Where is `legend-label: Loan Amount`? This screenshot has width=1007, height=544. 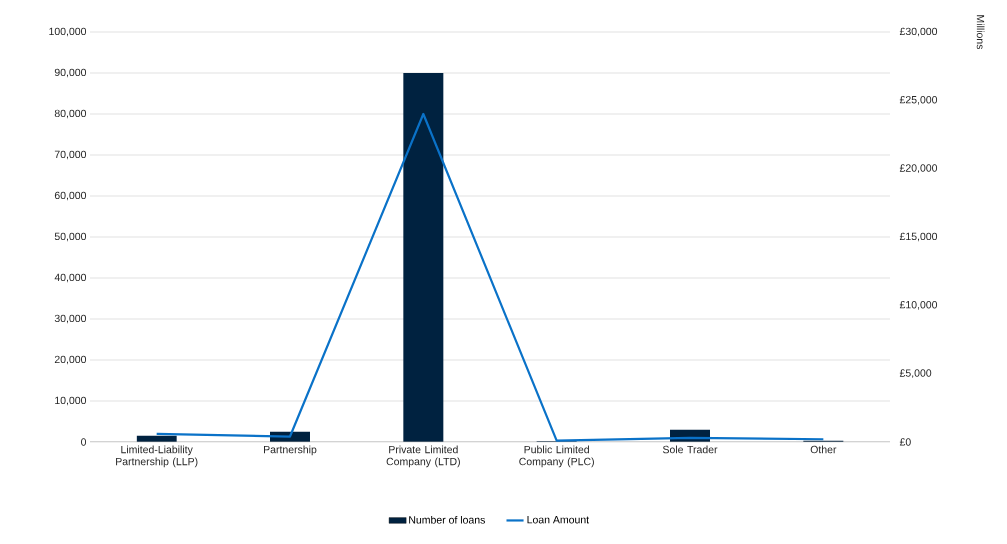 legend-label: Loan Amount is located at coordinates (558, 520).